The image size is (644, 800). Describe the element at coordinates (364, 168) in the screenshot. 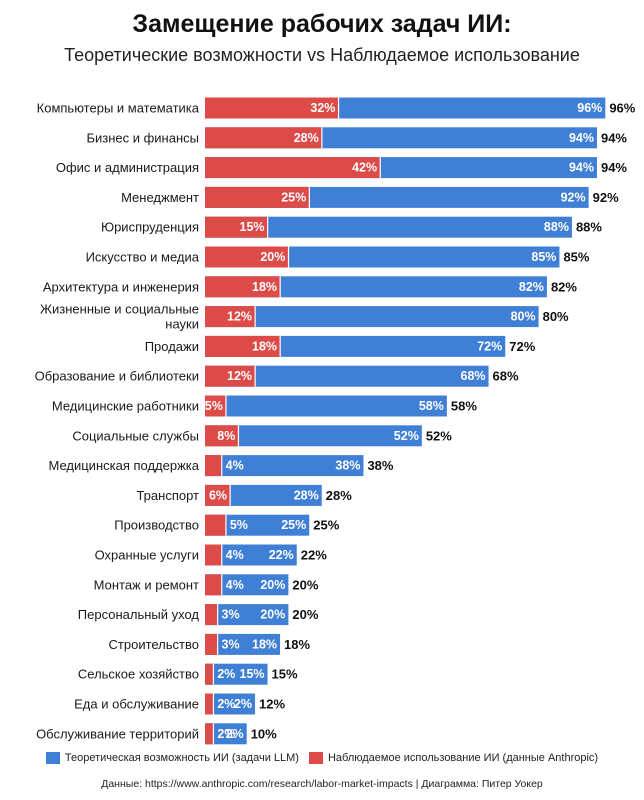

I see `data-label-observed: 42%` at that location.